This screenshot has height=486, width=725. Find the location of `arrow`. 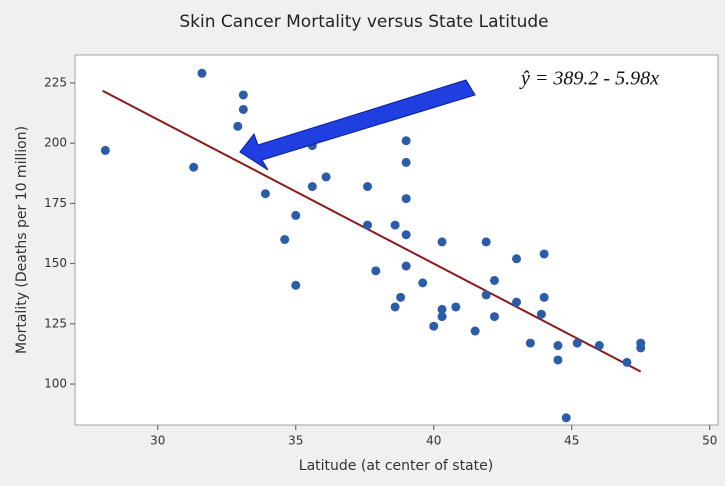

arrow is located at coordinates (357, 125).